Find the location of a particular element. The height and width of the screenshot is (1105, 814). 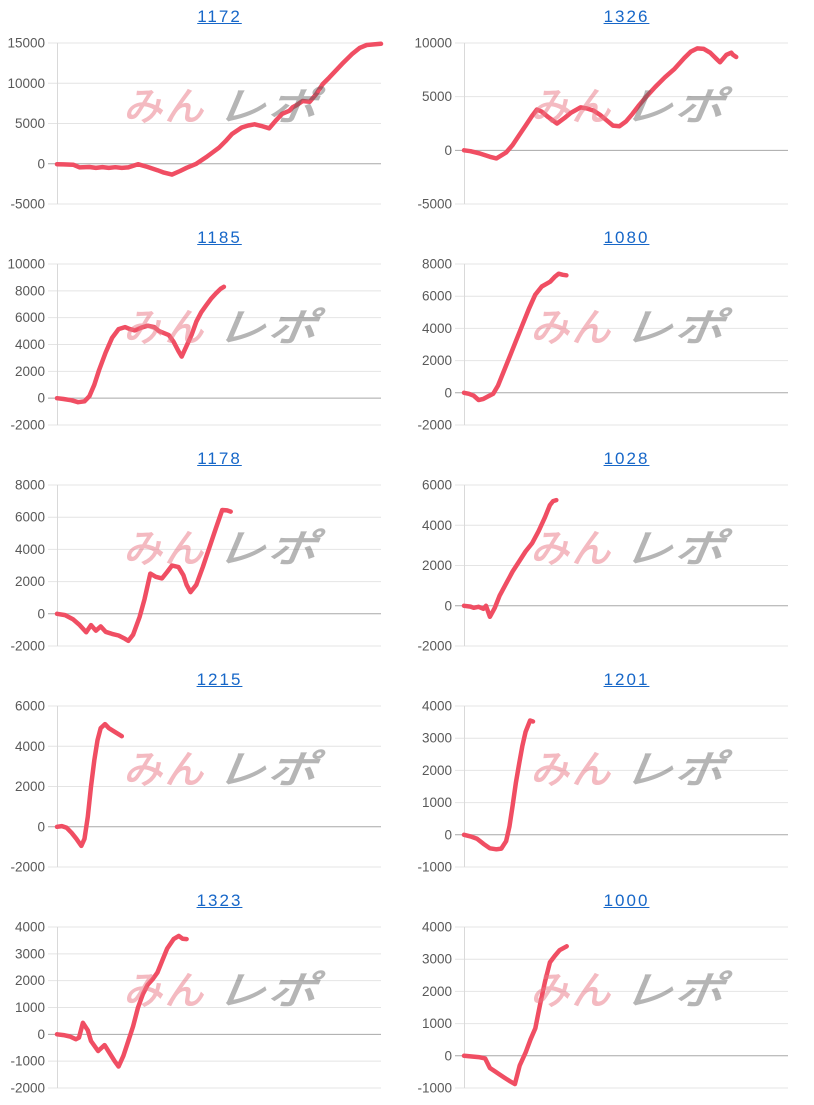

machine-chart-cell: 1201 4000 3000 2000 1000 0 -1000 みんレポ is located at coordinates (610, 773).